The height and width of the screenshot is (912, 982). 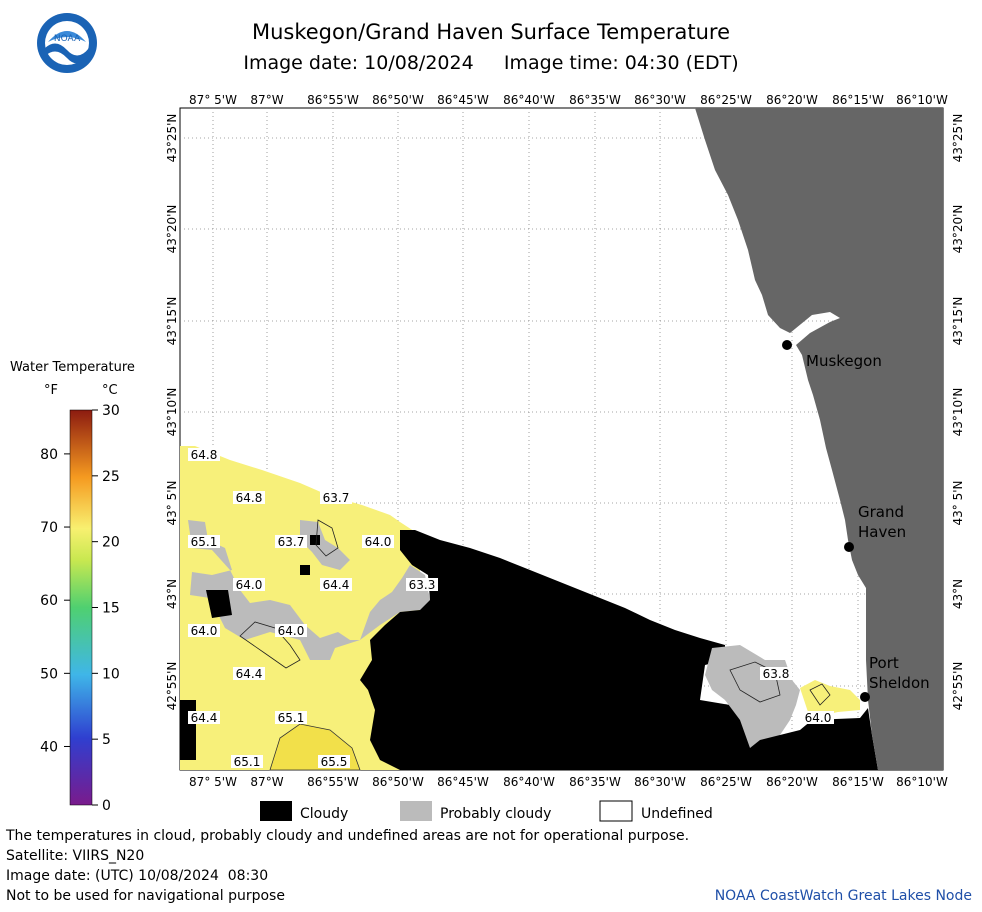 I want to click on legend-title: Water Temperature, so click(x=72, y=367).